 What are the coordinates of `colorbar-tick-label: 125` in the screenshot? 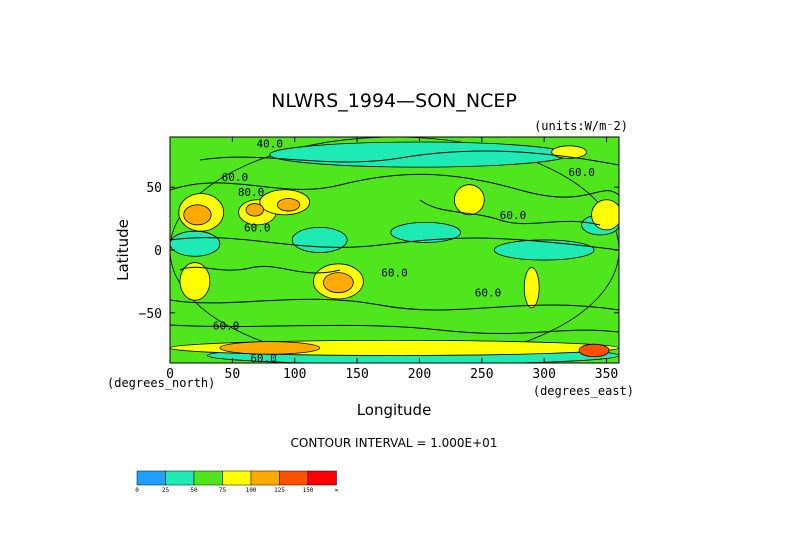 It's located at (279, 490).